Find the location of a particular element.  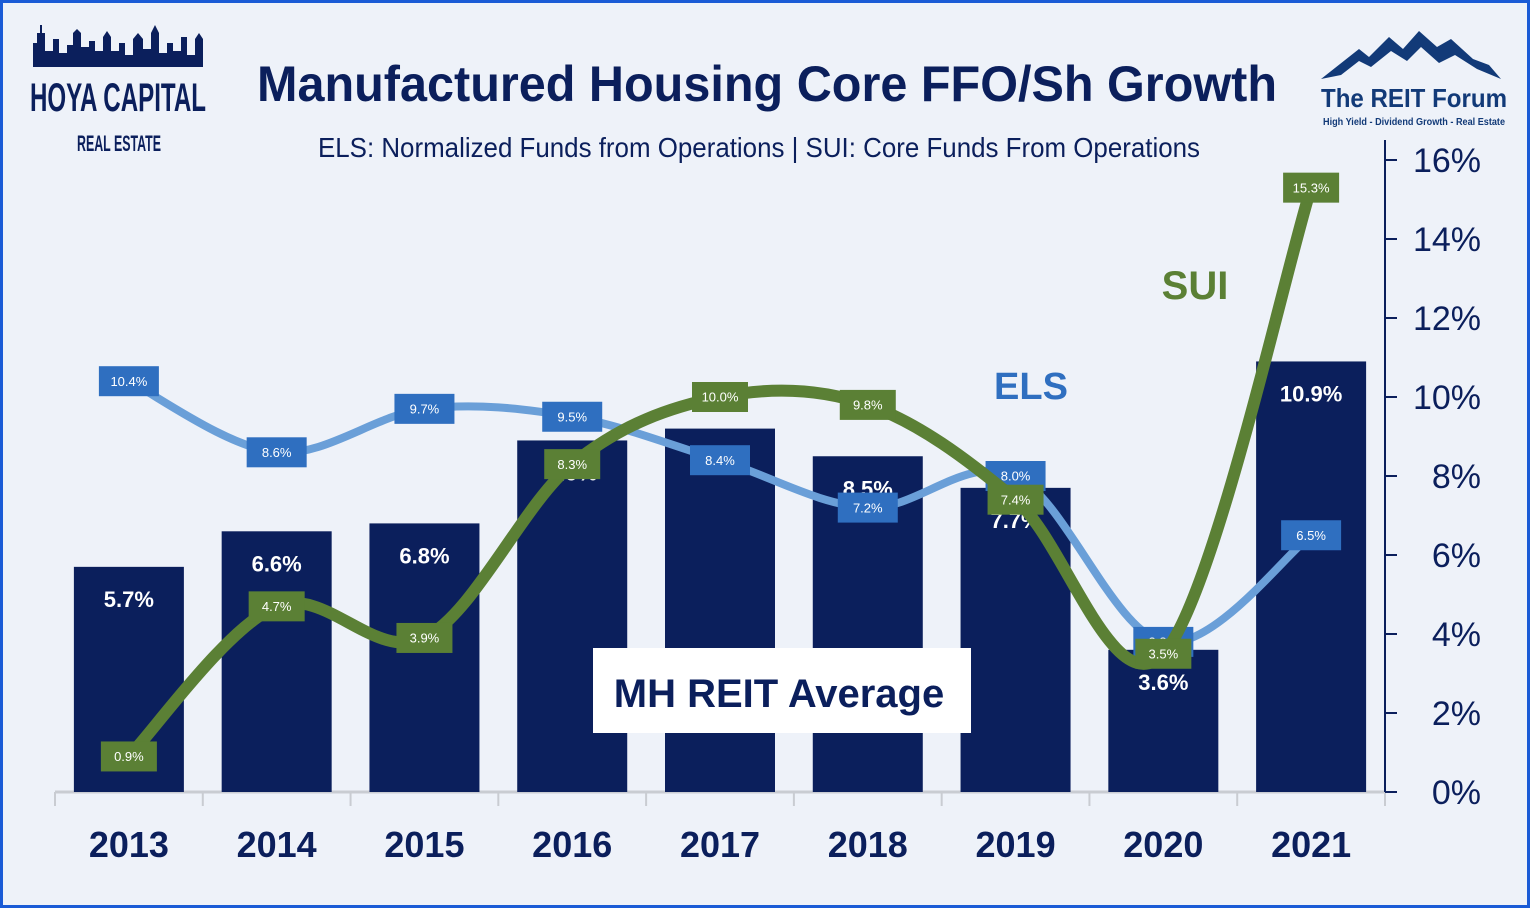

sui-point-2016 is located at coordinates (572, 464).